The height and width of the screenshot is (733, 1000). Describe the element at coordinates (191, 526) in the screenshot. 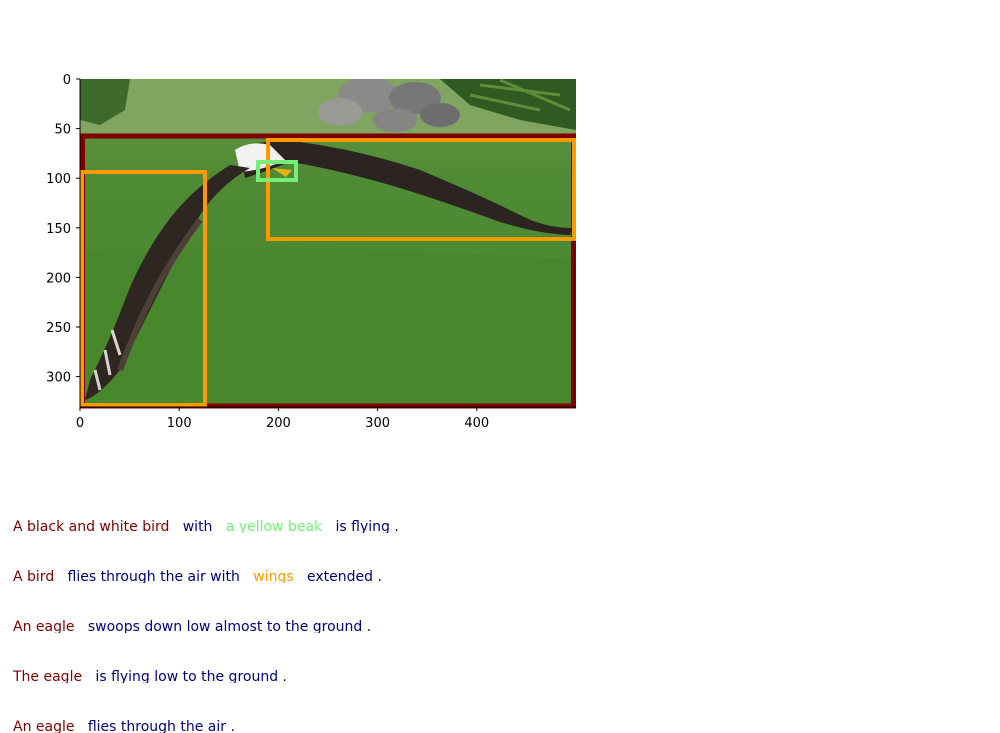

I see `caption-segment: with` at that location.